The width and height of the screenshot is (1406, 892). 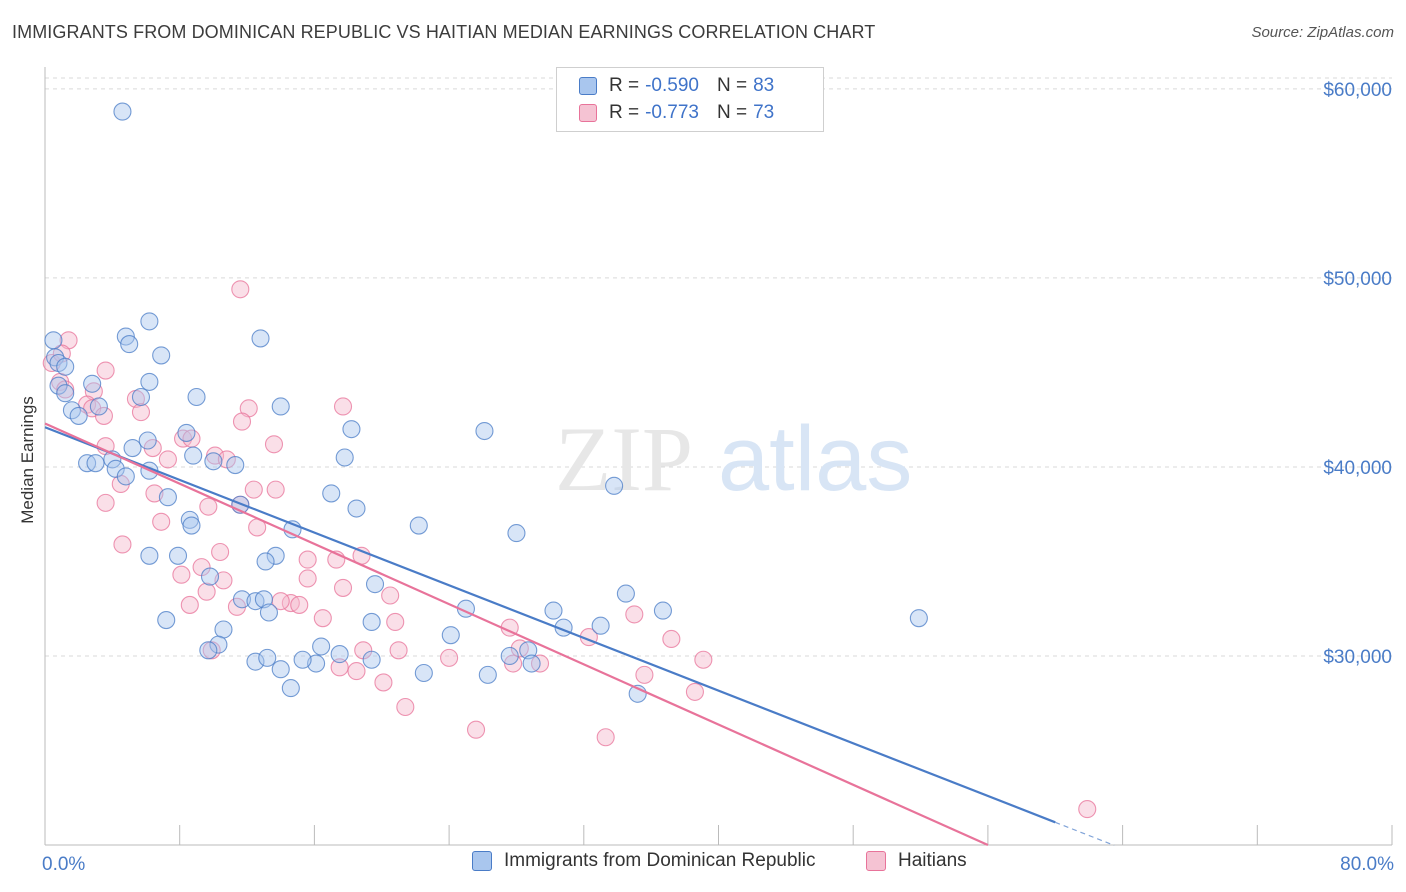 I want to click on dominican-trend-extension, so click(x=1085, y=833).